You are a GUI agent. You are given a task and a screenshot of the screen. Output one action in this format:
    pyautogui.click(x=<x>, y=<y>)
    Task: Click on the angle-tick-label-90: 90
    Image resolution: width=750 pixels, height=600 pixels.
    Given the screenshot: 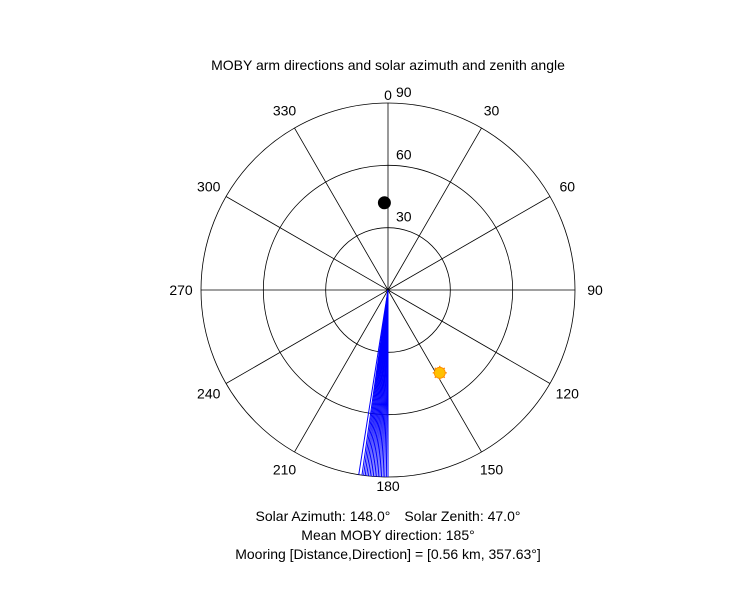 What is the action you would take?
    pyautogui.click(x=595, y=290)
    